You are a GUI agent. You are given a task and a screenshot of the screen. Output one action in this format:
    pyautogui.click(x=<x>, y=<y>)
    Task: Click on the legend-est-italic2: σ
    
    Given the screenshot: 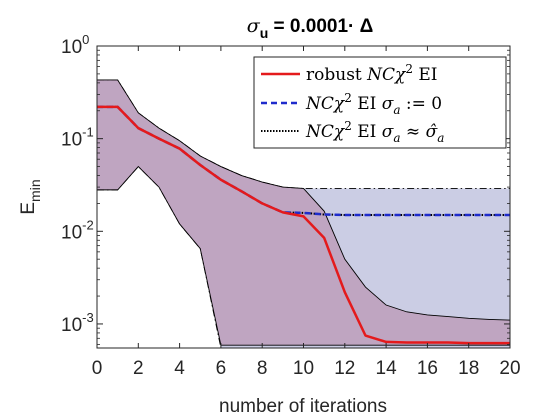 What is the action you would take?
    pyautogui.click(x=388, y=132)
    